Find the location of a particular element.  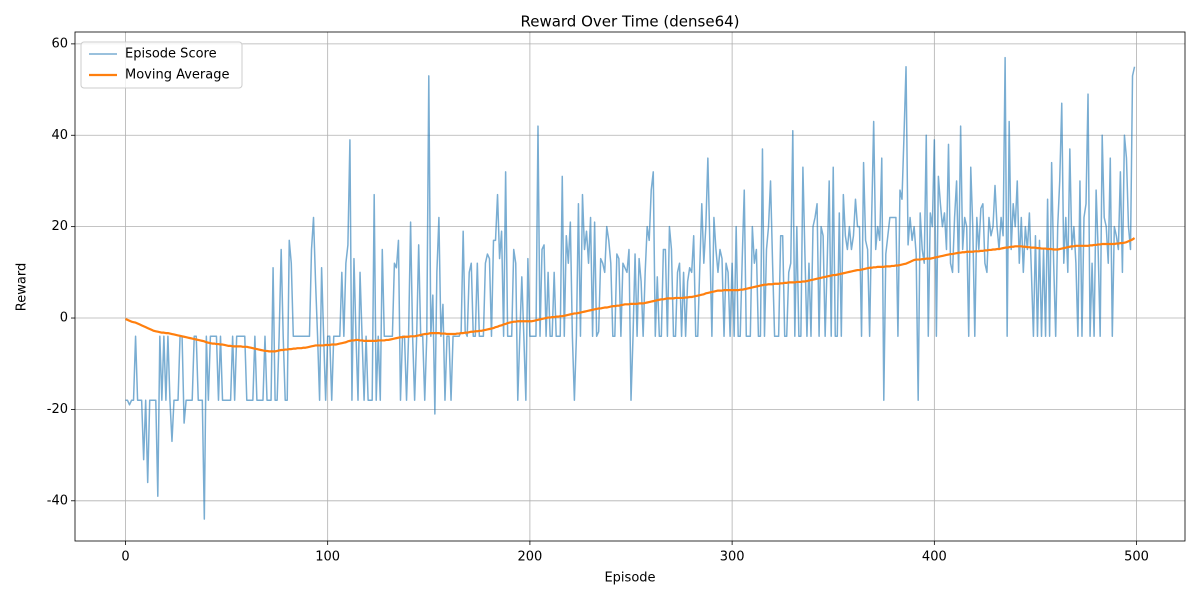

y-tick-label: 60 is located at coordinates (59, 43).